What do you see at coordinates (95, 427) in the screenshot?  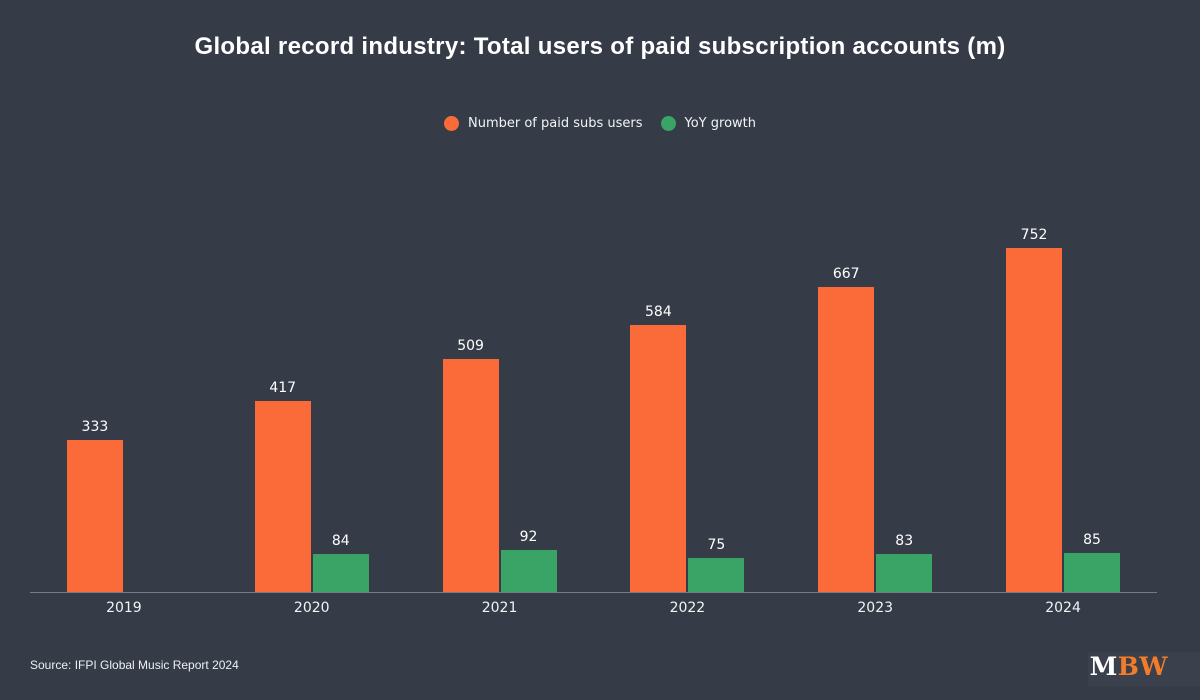 I see `value-label: 333` at bounding box center [95, 427].